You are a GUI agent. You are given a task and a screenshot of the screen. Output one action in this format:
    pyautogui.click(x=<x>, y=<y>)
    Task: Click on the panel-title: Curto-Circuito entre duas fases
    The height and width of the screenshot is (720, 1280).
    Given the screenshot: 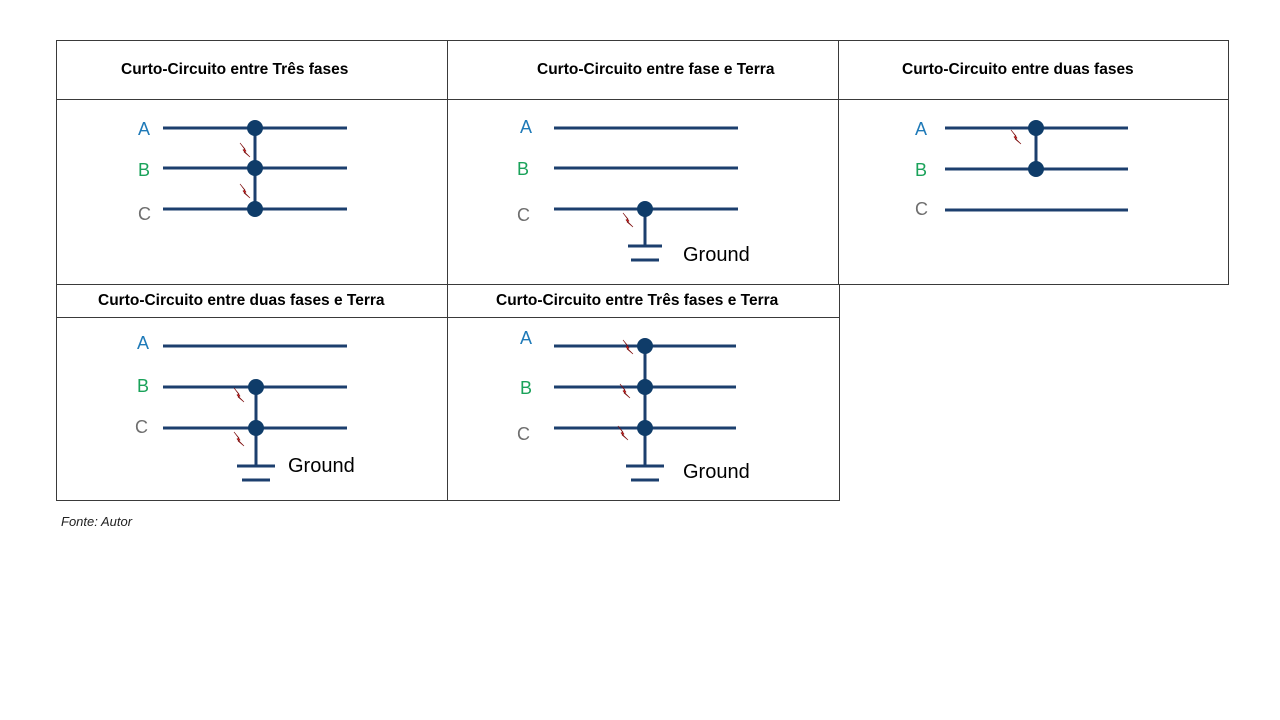 What is the action you would take?
    pyautogui.click(x=1033, y=70)
    